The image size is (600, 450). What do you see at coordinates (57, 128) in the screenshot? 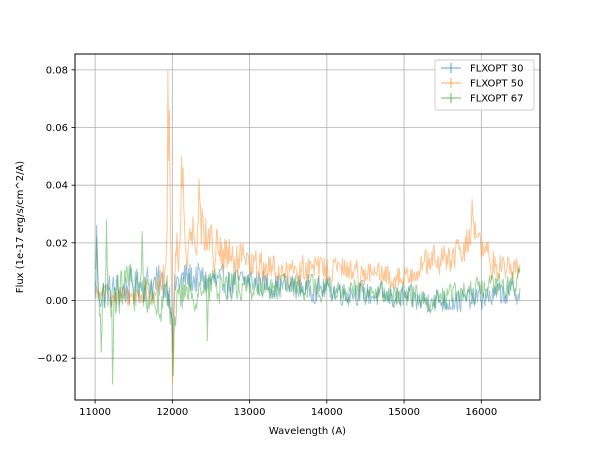
I see `y-tick-label: 0.06` at bounding box center [57, 128].